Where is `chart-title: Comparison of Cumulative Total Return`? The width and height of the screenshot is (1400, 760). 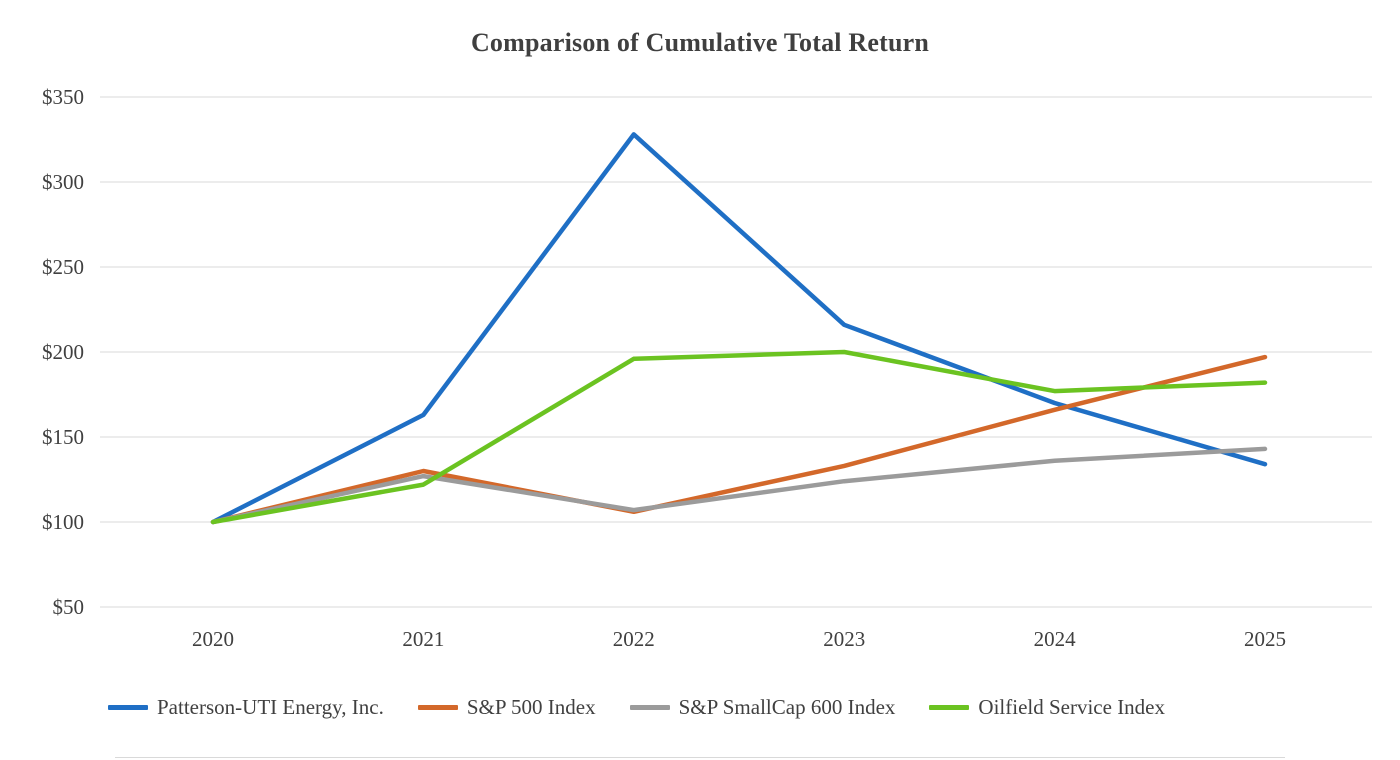 chart-title: Comparison of Cumulative Total Return is located at coordinates (700, 42).